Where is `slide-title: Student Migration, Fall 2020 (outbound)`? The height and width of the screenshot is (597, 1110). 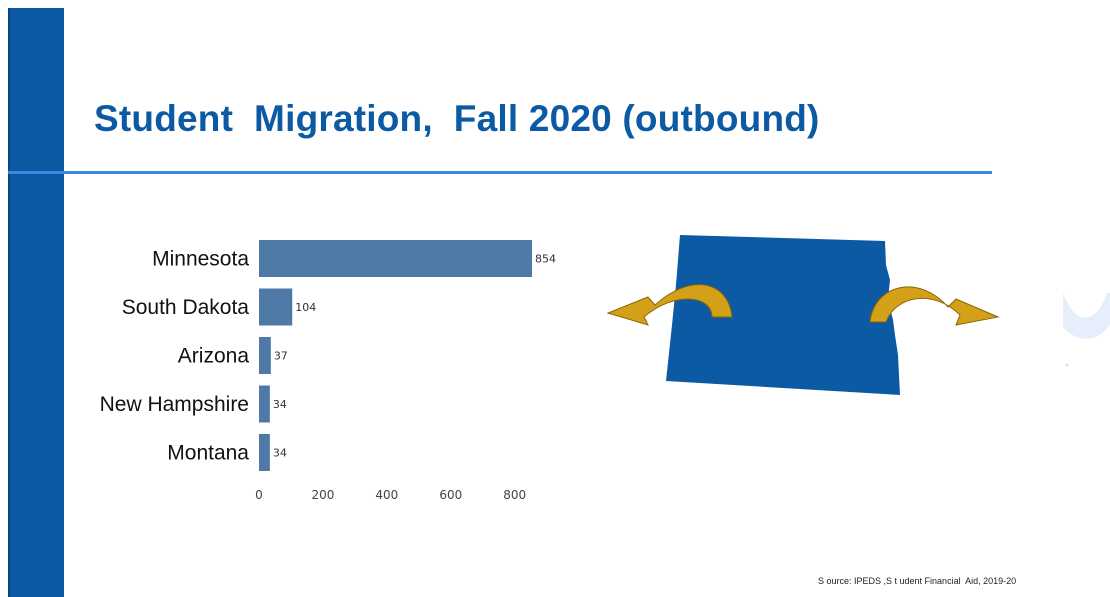 slide-title: Student Migration, Fall 2020 (outbound) is located at coordinates (457, 118).